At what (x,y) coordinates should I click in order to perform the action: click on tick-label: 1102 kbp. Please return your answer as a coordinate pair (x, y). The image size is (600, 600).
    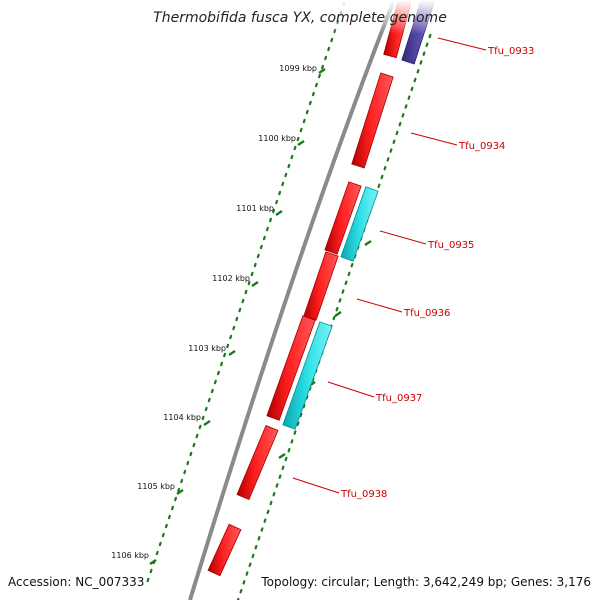
    Looking at the image, I should click on (231, 278).